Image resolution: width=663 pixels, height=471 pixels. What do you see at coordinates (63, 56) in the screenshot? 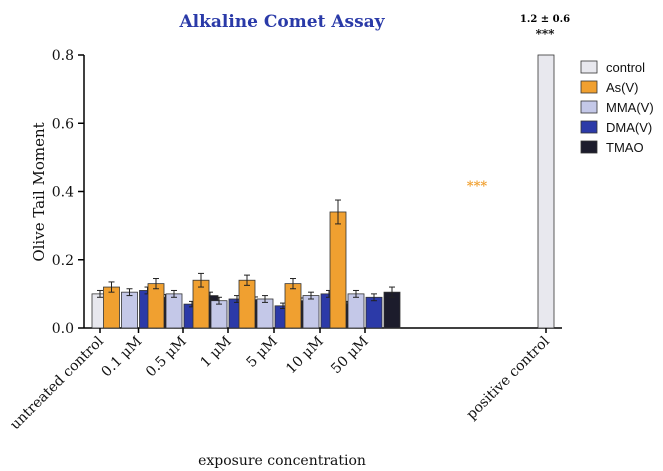
I see `y-tick-label: 0.8` at bounding box center [63, 56].